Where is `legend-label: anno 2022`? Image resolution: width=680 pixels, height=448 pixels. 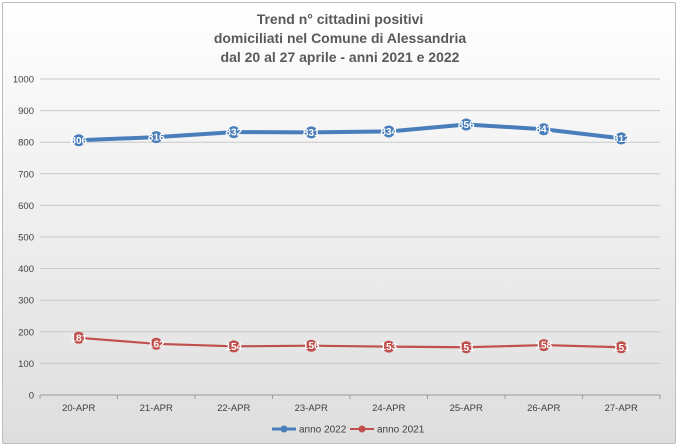
legend-label: anno 2022 is located at coordinates (323, 430).